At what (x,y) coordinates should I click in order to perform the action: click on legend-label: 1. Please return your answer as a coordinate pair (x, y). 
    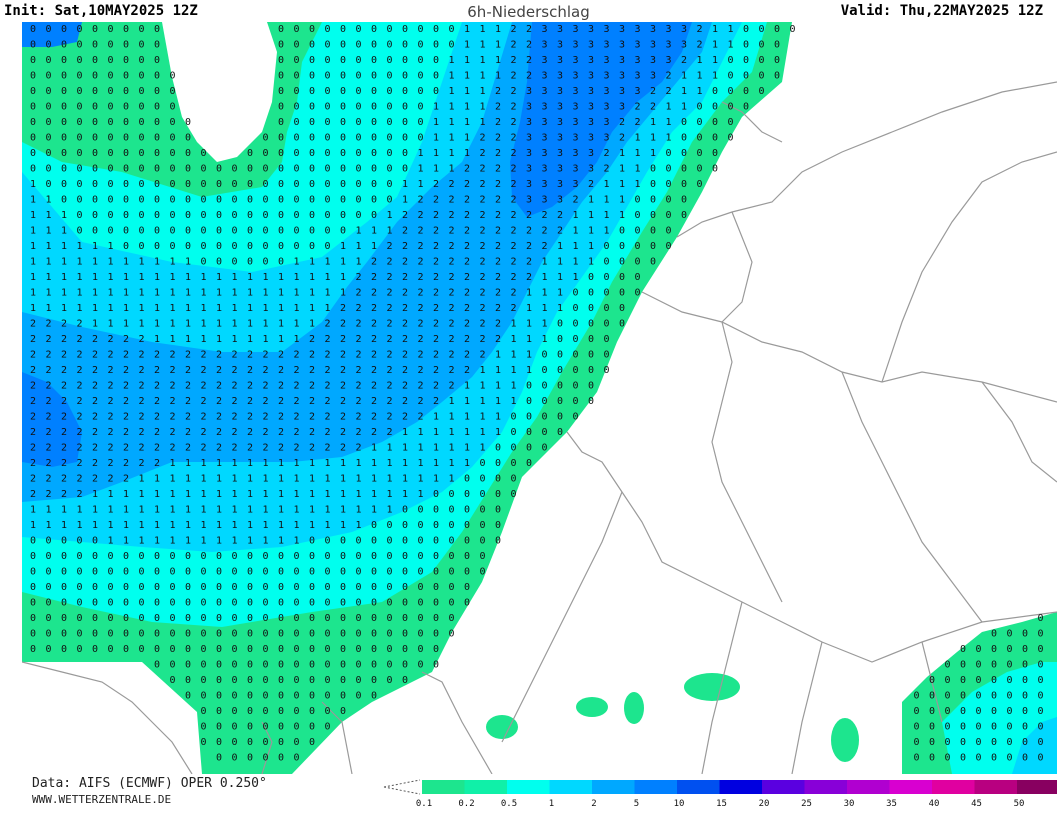
    Looking at the image, I should click on (551, 804).